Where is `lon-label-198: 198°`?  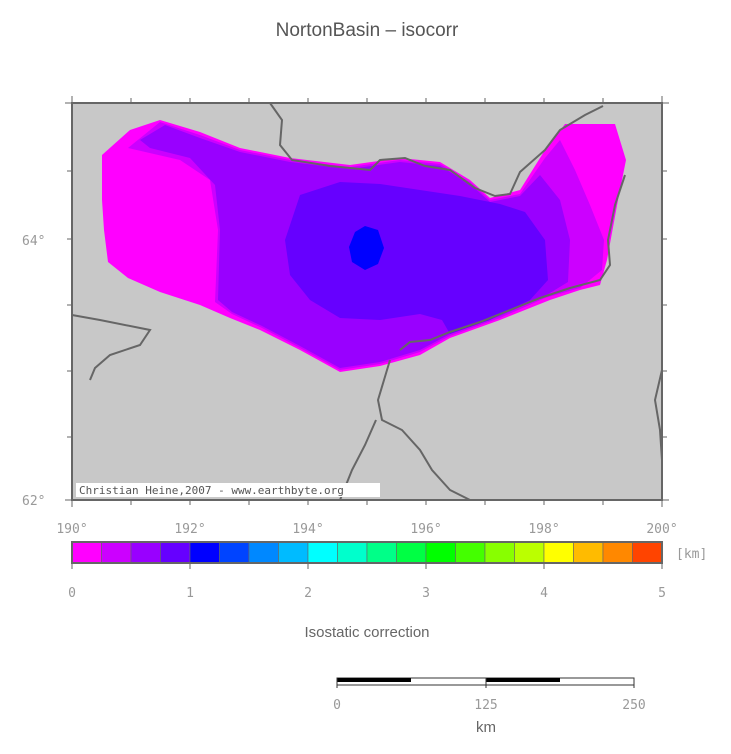 lon-label-198: 198° is located at coordinates (543, 529).